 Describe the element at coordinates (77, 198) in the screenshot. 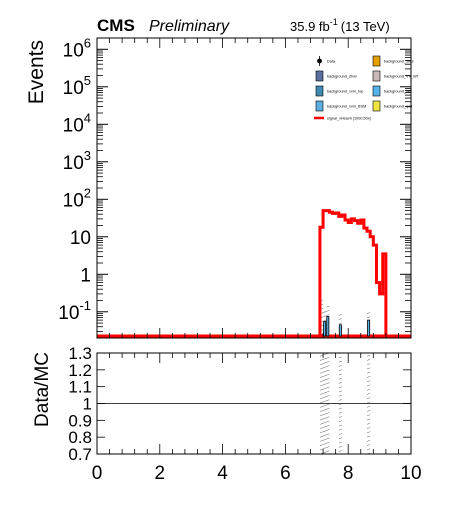

I see `main-y-tick-label-3: 10²` at that location.